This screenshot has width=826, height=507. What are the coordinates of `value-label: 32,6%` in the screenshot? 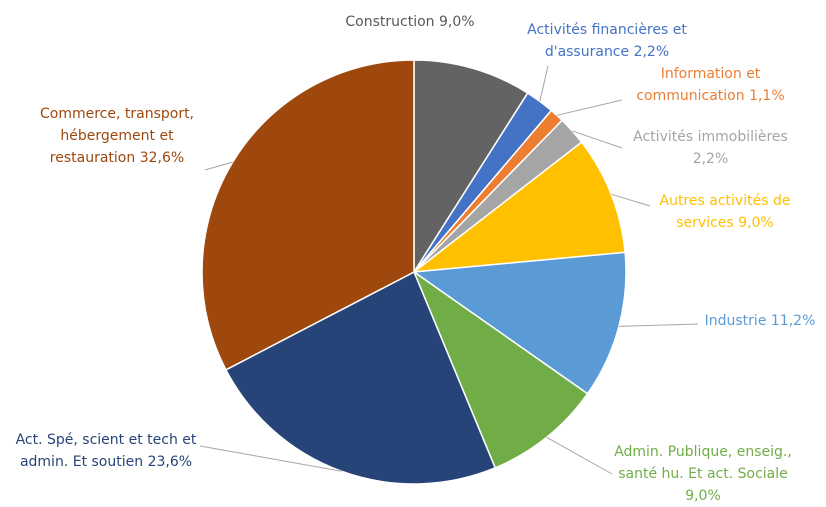 It's located at (162, 158).